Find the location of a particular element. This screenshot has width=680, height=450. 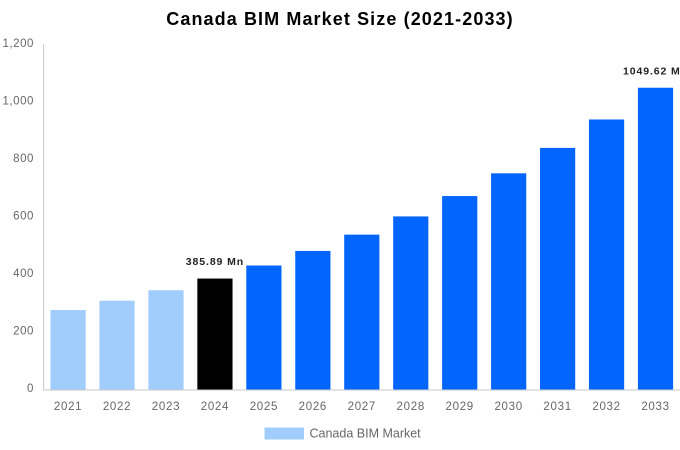

svg-text: Canada BIM Market is located at coordinates (366, 433).